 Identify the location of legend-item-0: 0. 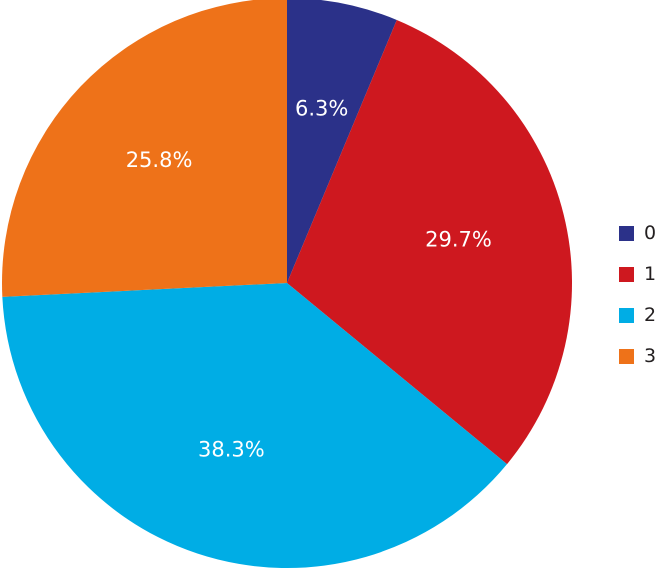
(642, 233).